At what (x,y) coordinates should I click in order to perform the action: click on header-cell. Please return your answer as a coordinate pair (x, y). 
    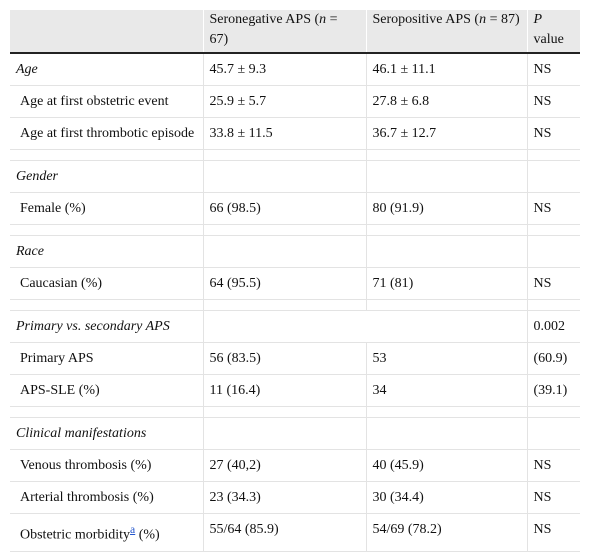
    Looking at the image, I should click on (106, 32).